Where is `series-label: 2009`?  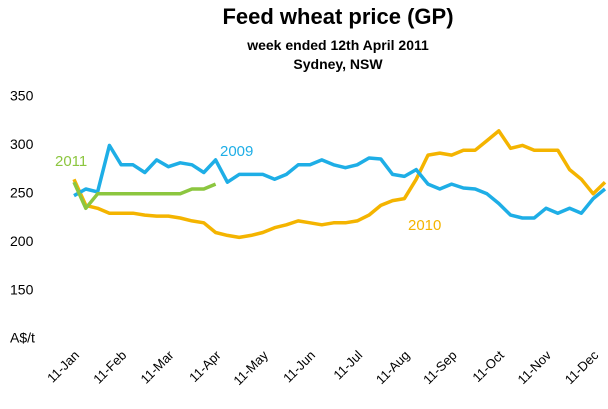 series-label: 2009 is located at coordinates (236, 151).